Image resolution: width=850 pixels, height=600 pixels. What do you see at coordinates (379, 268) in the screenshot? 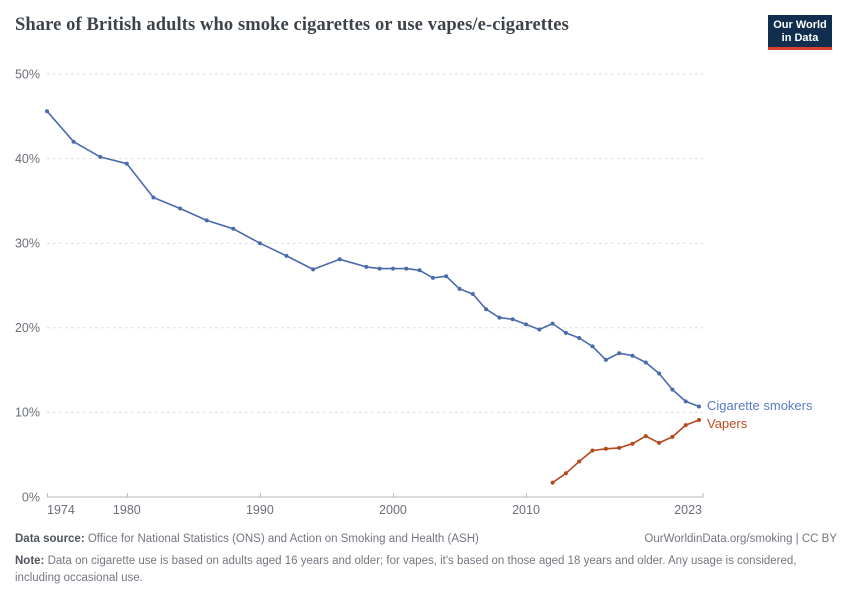
I see `cigarette-smokers-point-1999` at bounding box center [379, 268].